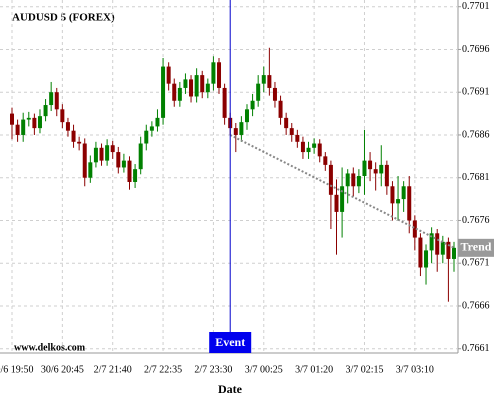 The height and width of the screenshot is (400, 500). Describe the element at coordinates (476, 49) in the screenshot. I see `y-tick-label: 0.7696` at that location.